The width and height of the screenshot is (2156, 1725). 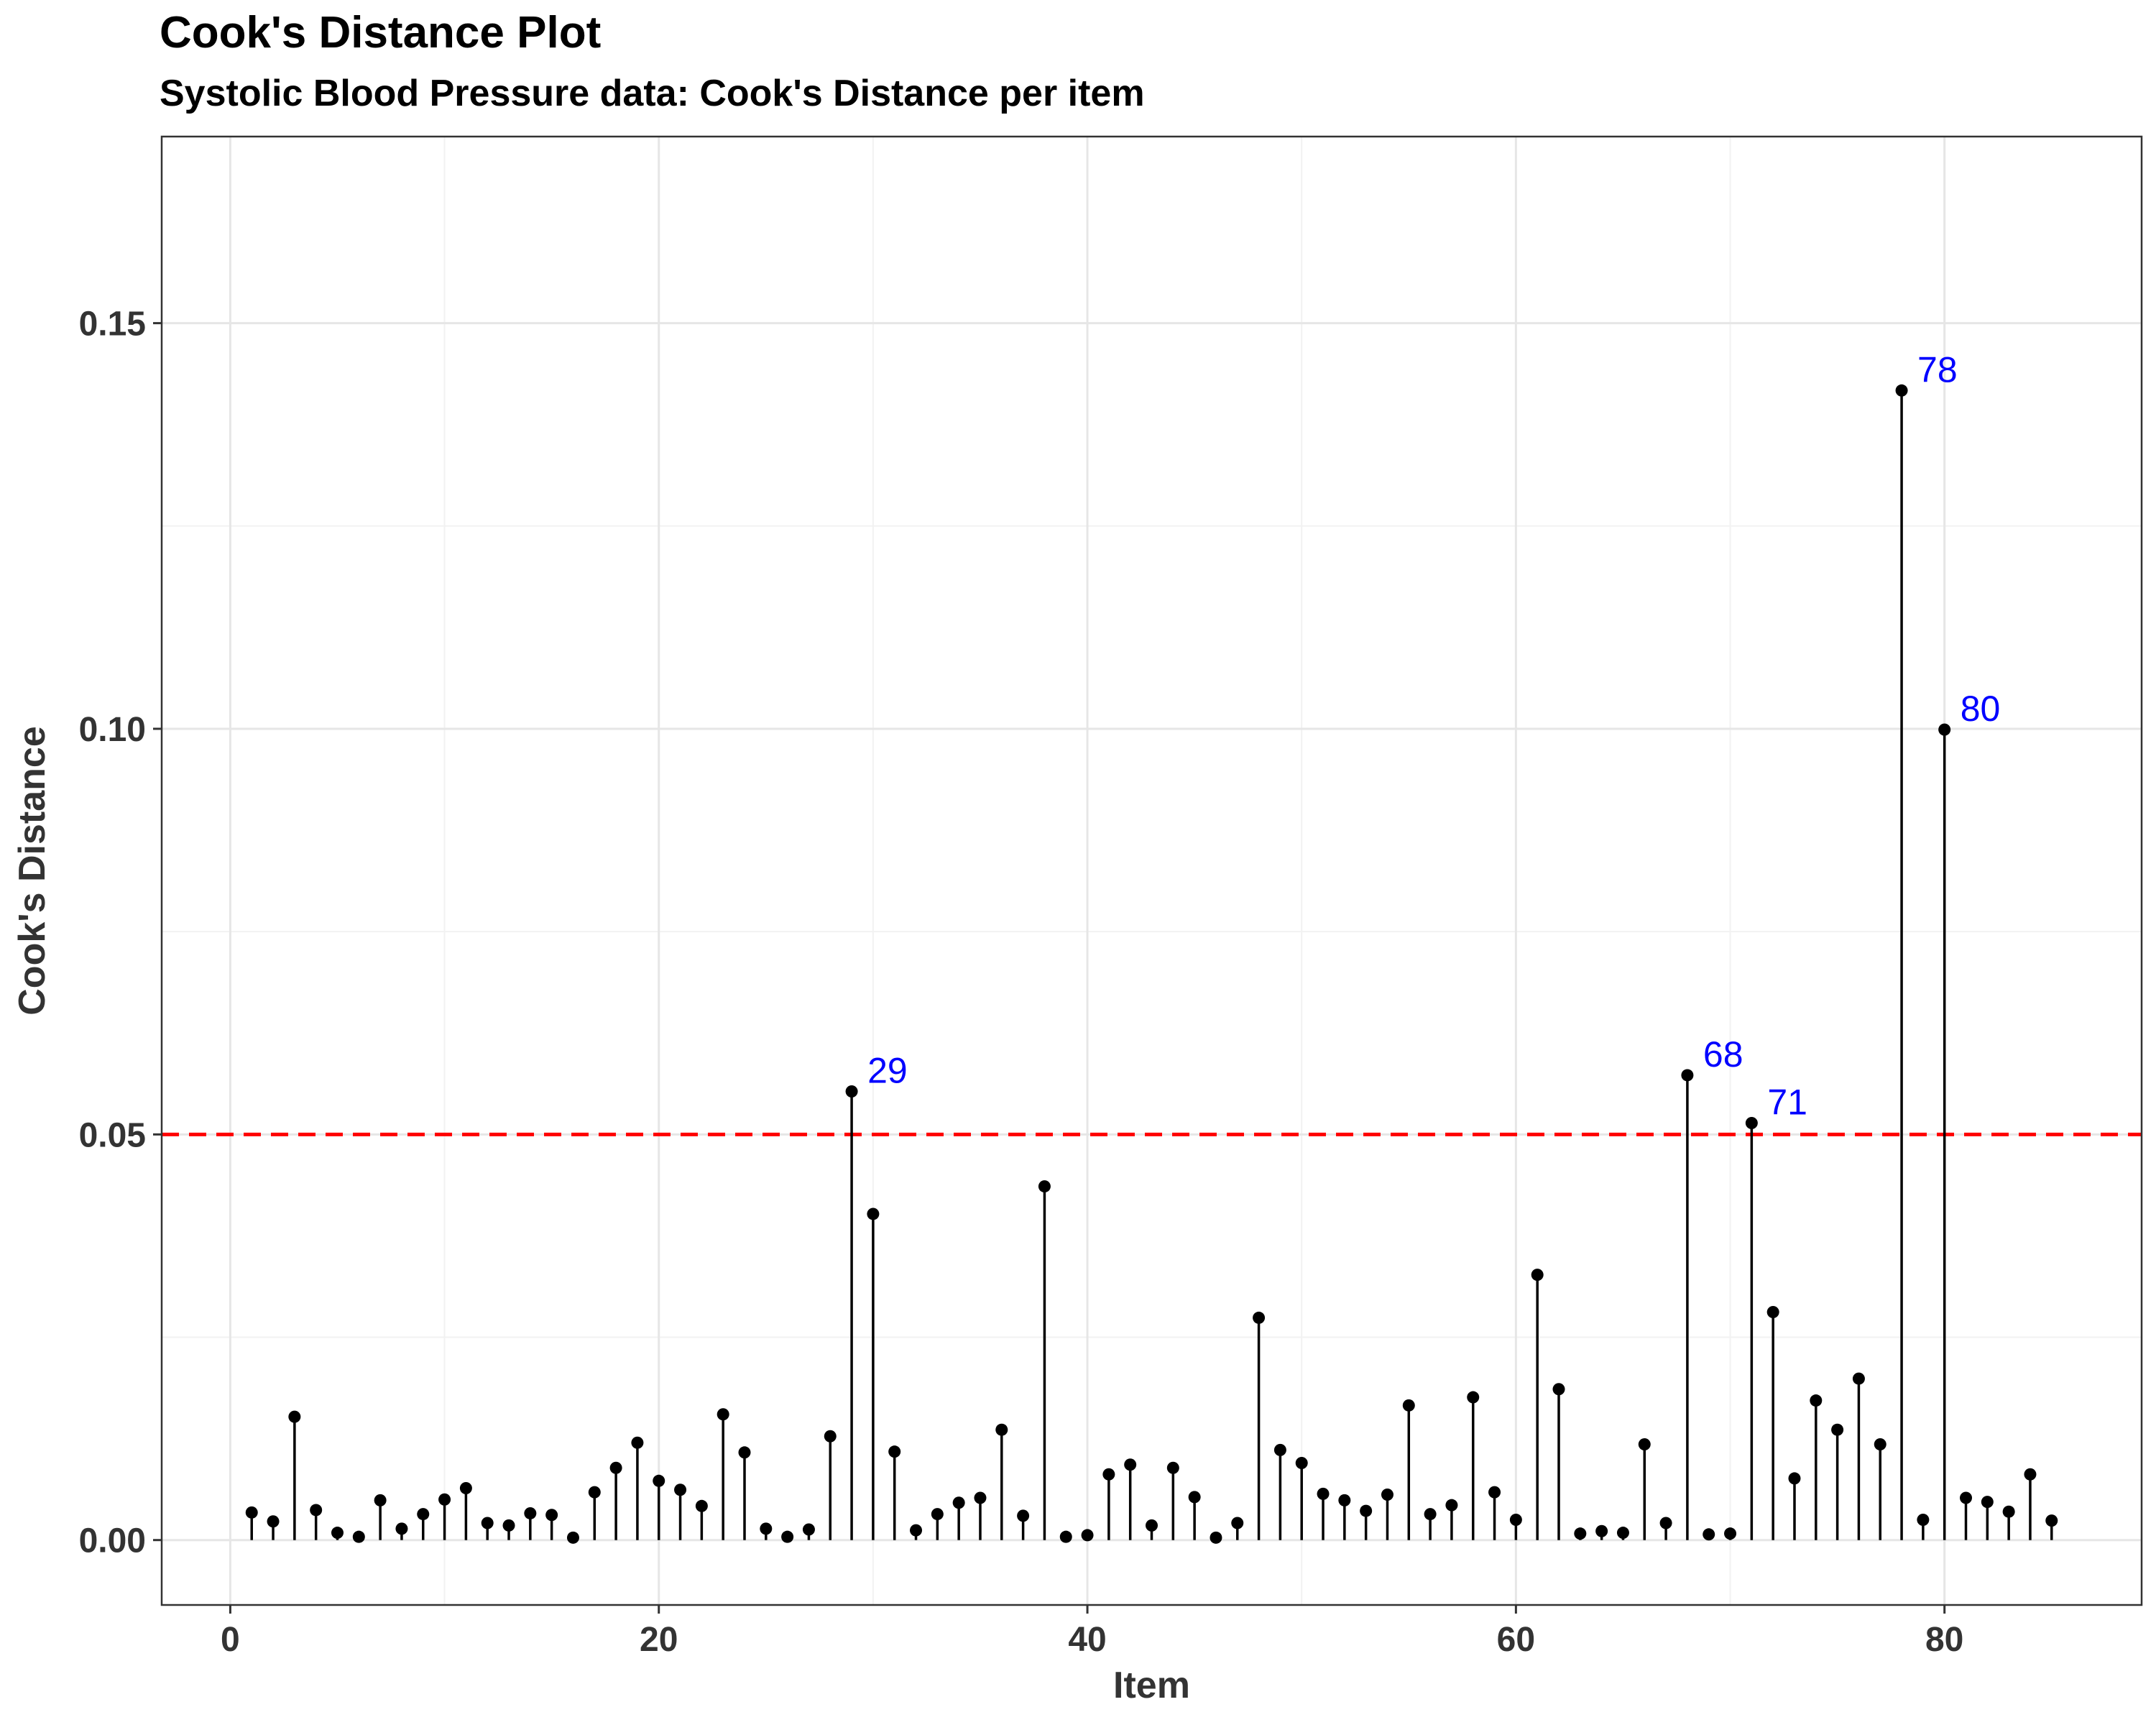 What do you see at coordinates (1151, 1685) in the screenshot?
I see `x-axis-title: Item` at bounding box center [1151, 1685].